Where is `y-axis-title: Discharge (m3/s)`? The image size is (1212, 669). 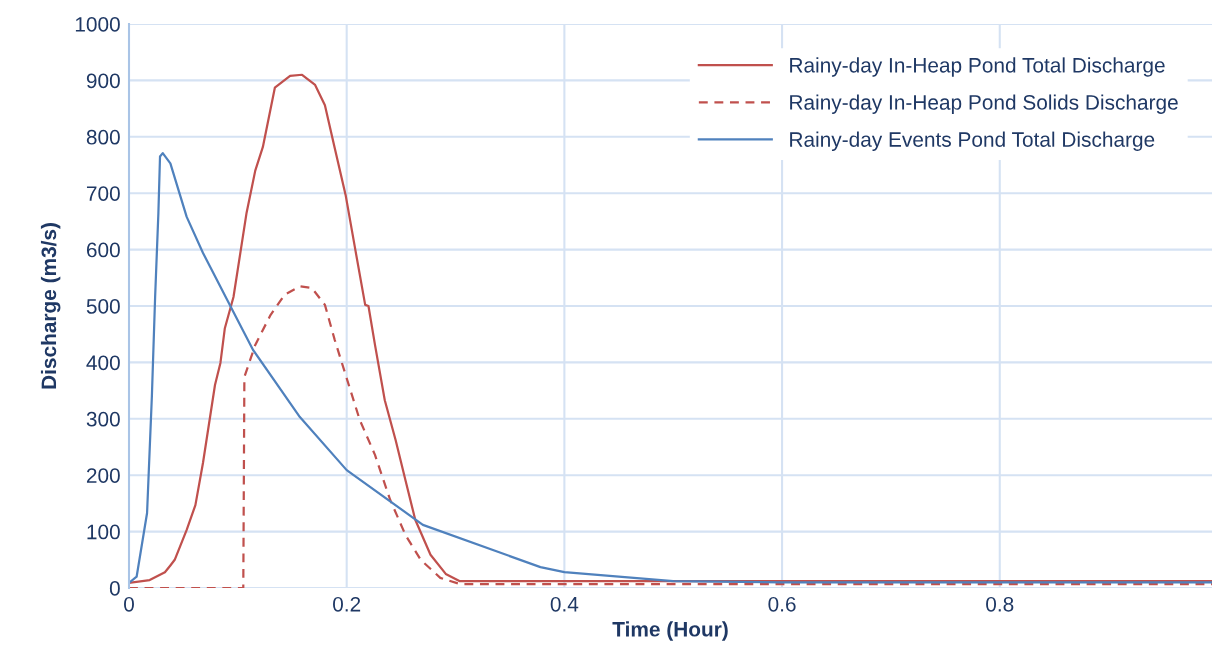
y-axis-title: Discharge (m3/s) is located at coordinates (50, 306).